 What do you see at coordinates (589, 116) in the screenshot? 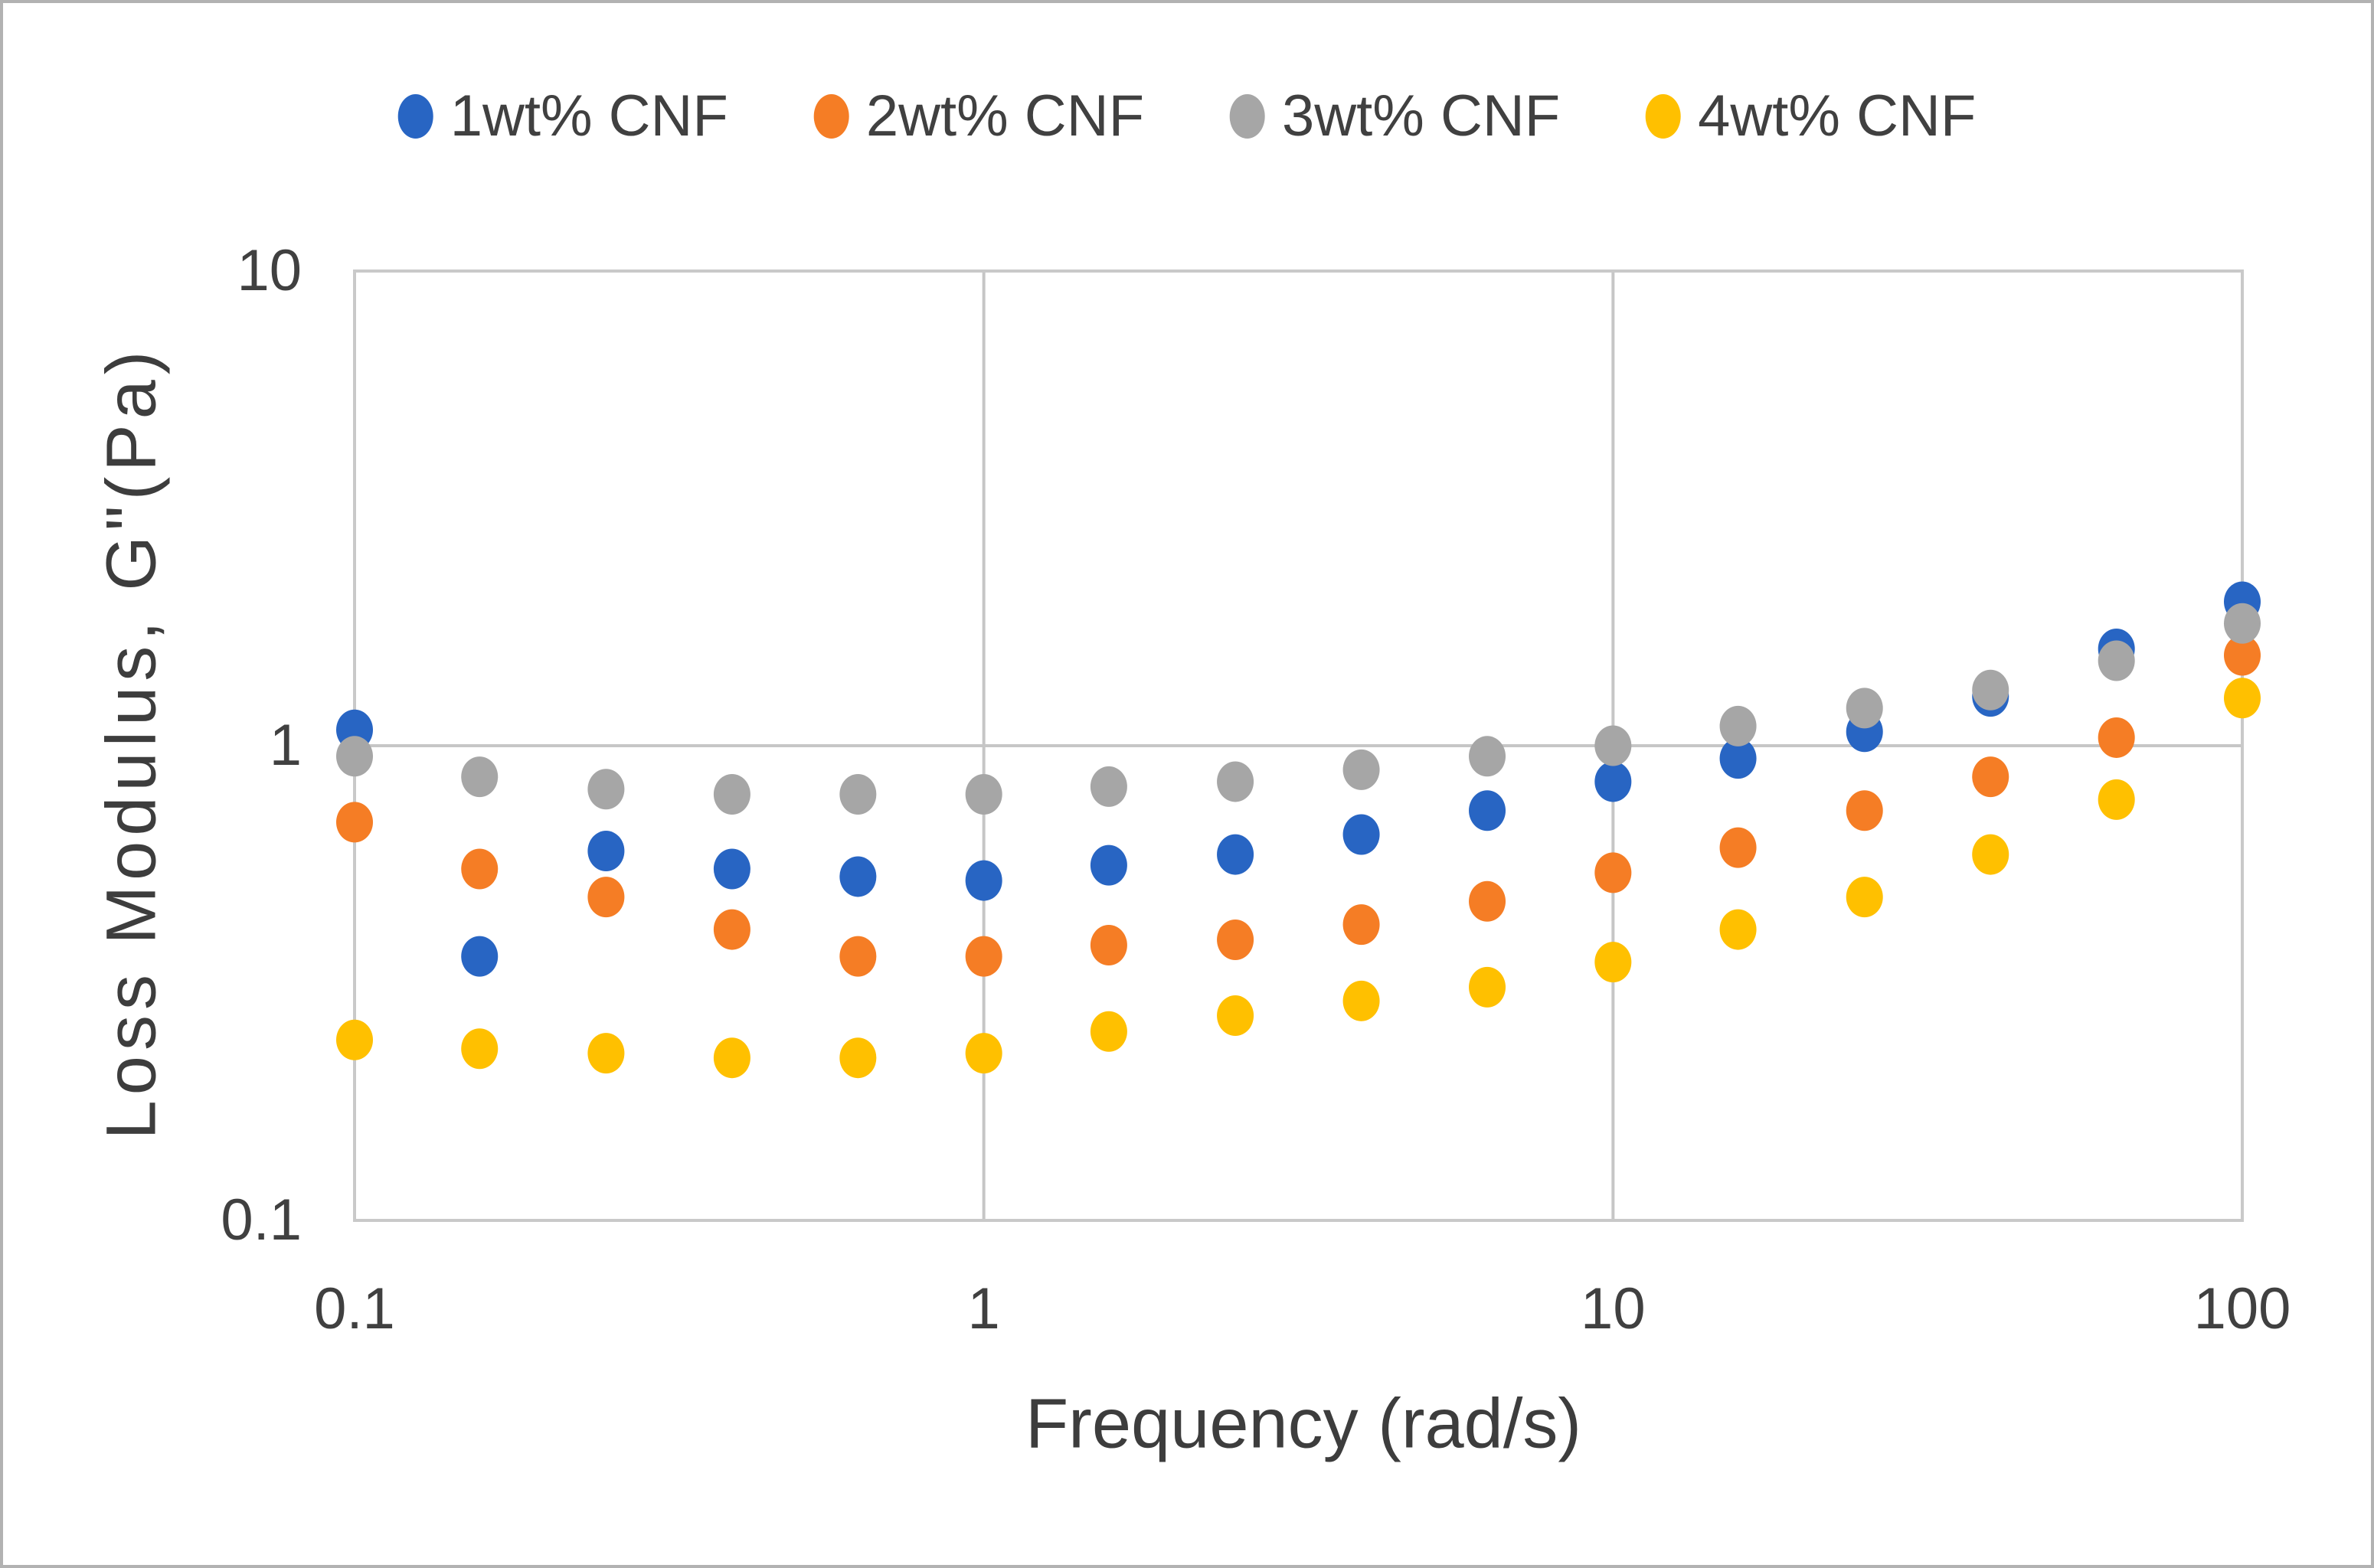
I see `legend-item-label: 1wt% CNF` at bounding box center [589, 116].